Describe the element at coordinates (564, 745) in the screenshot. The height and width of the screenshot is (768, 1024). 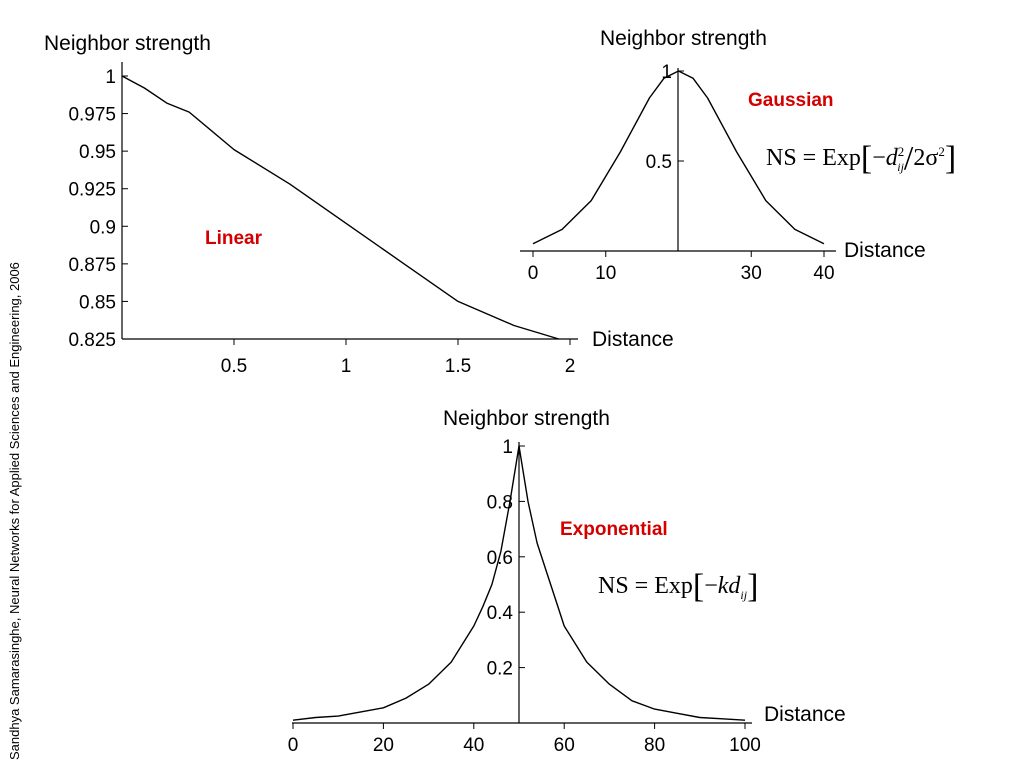
I see `x-tick-label: 60` at that location.